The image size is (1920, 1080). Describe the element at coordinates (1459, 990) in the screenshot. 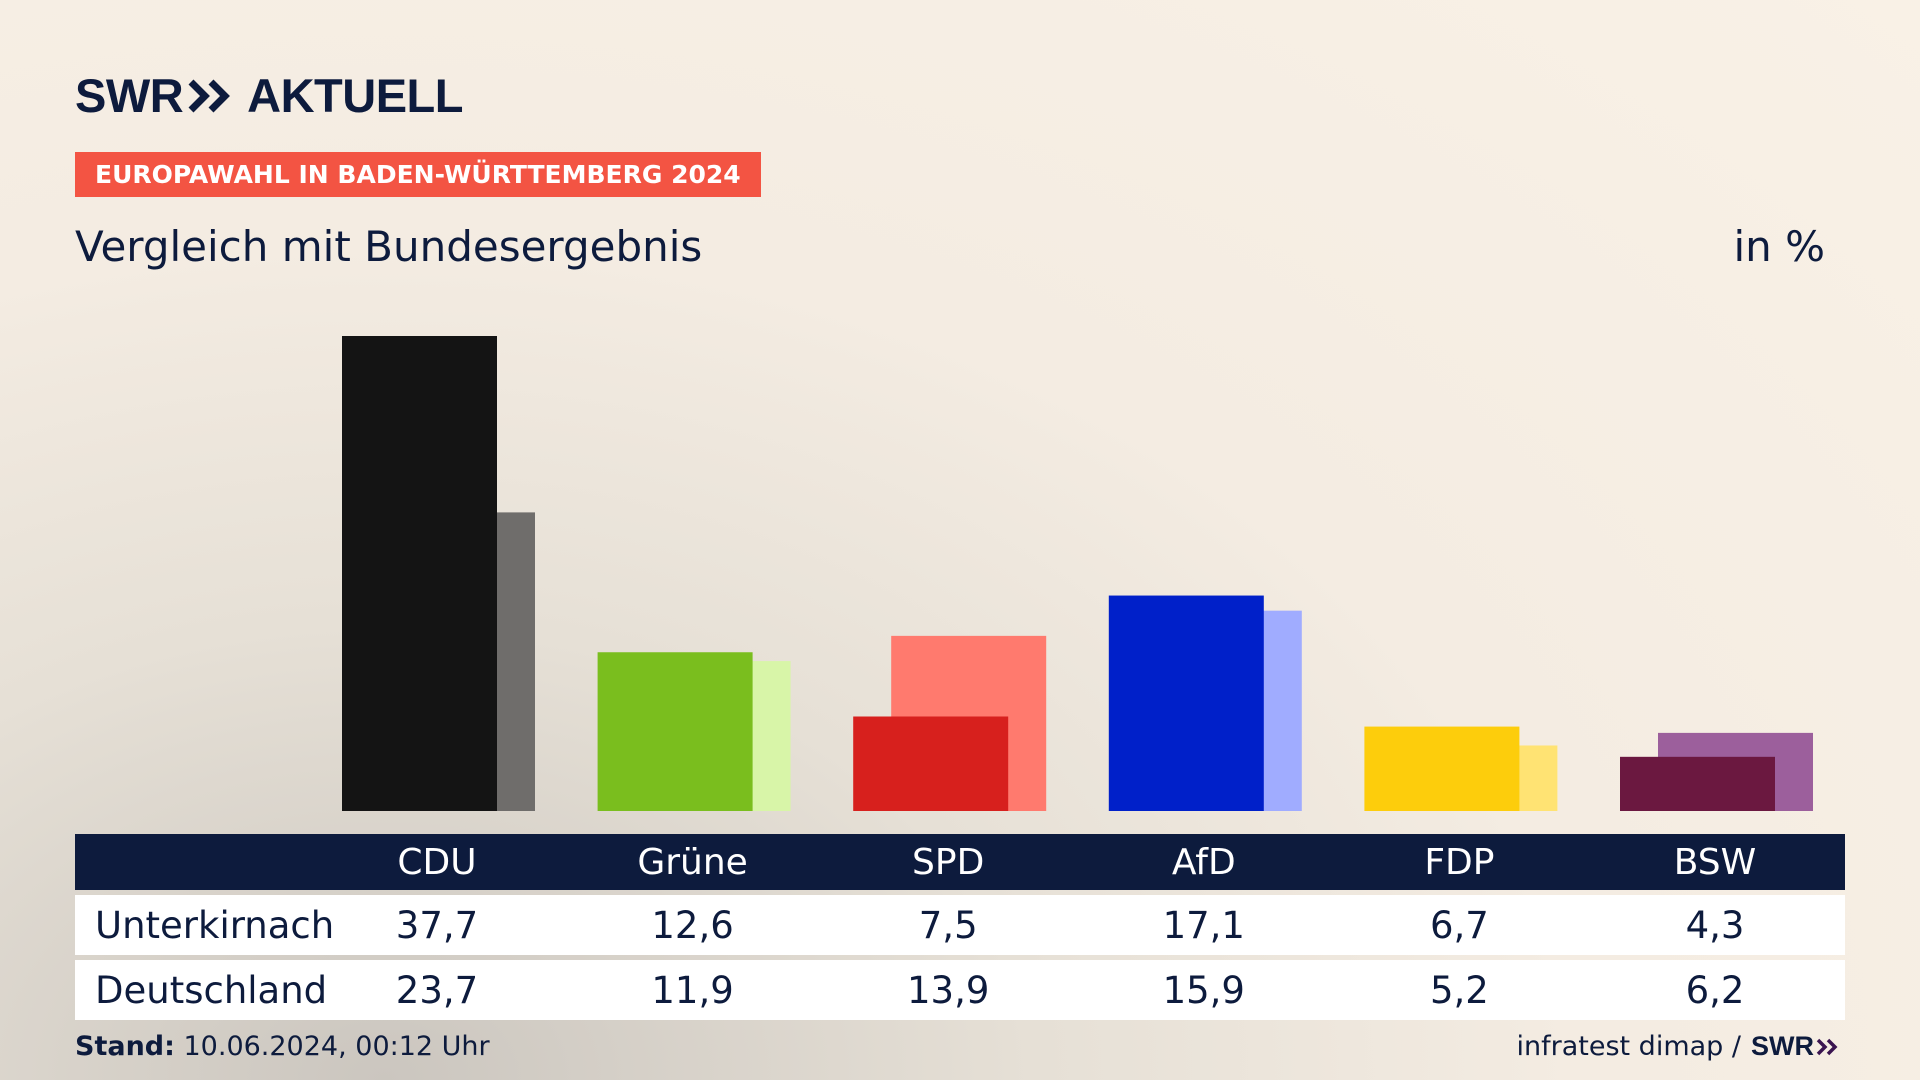

I see `value-fdp: 5,2` at that location.